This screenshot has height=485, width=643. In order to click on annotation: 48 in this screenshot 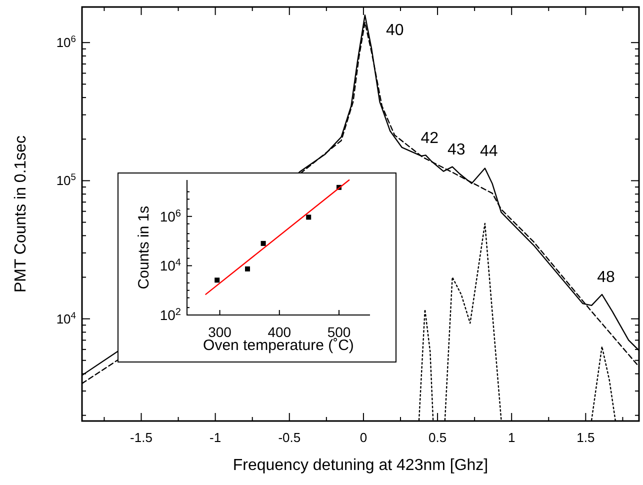, I will do `click(606, 277)`.